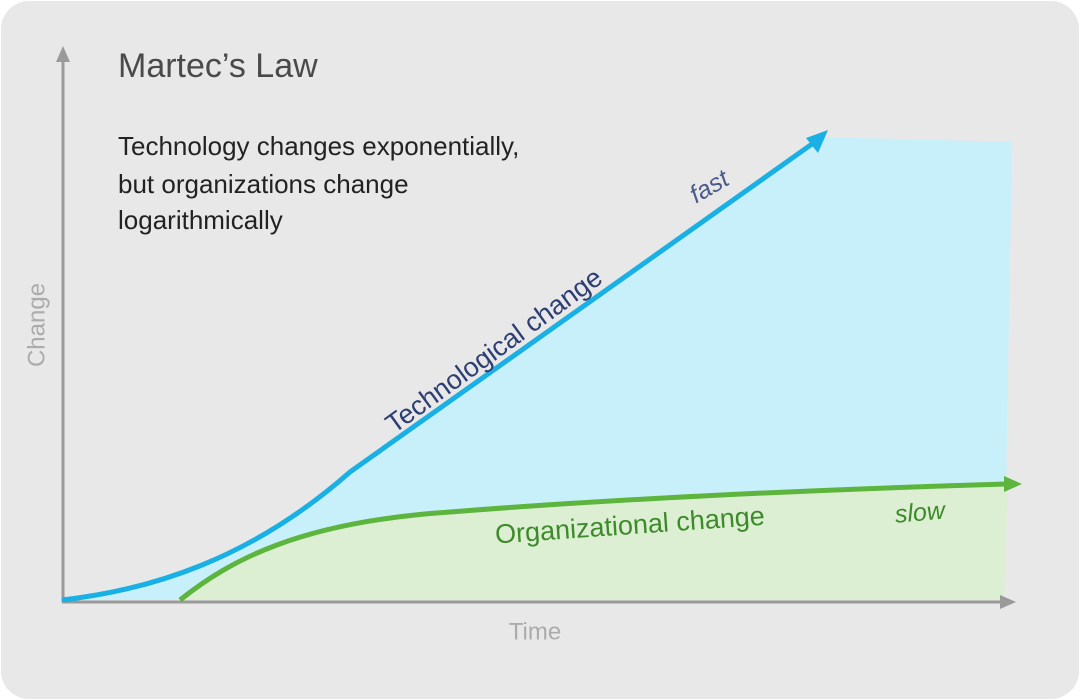 The width and height of the screenshot is (1080, 700). Describe the element at coordinates (921, 512) in the screenshot. I see `organization-speed: slow` at that location.